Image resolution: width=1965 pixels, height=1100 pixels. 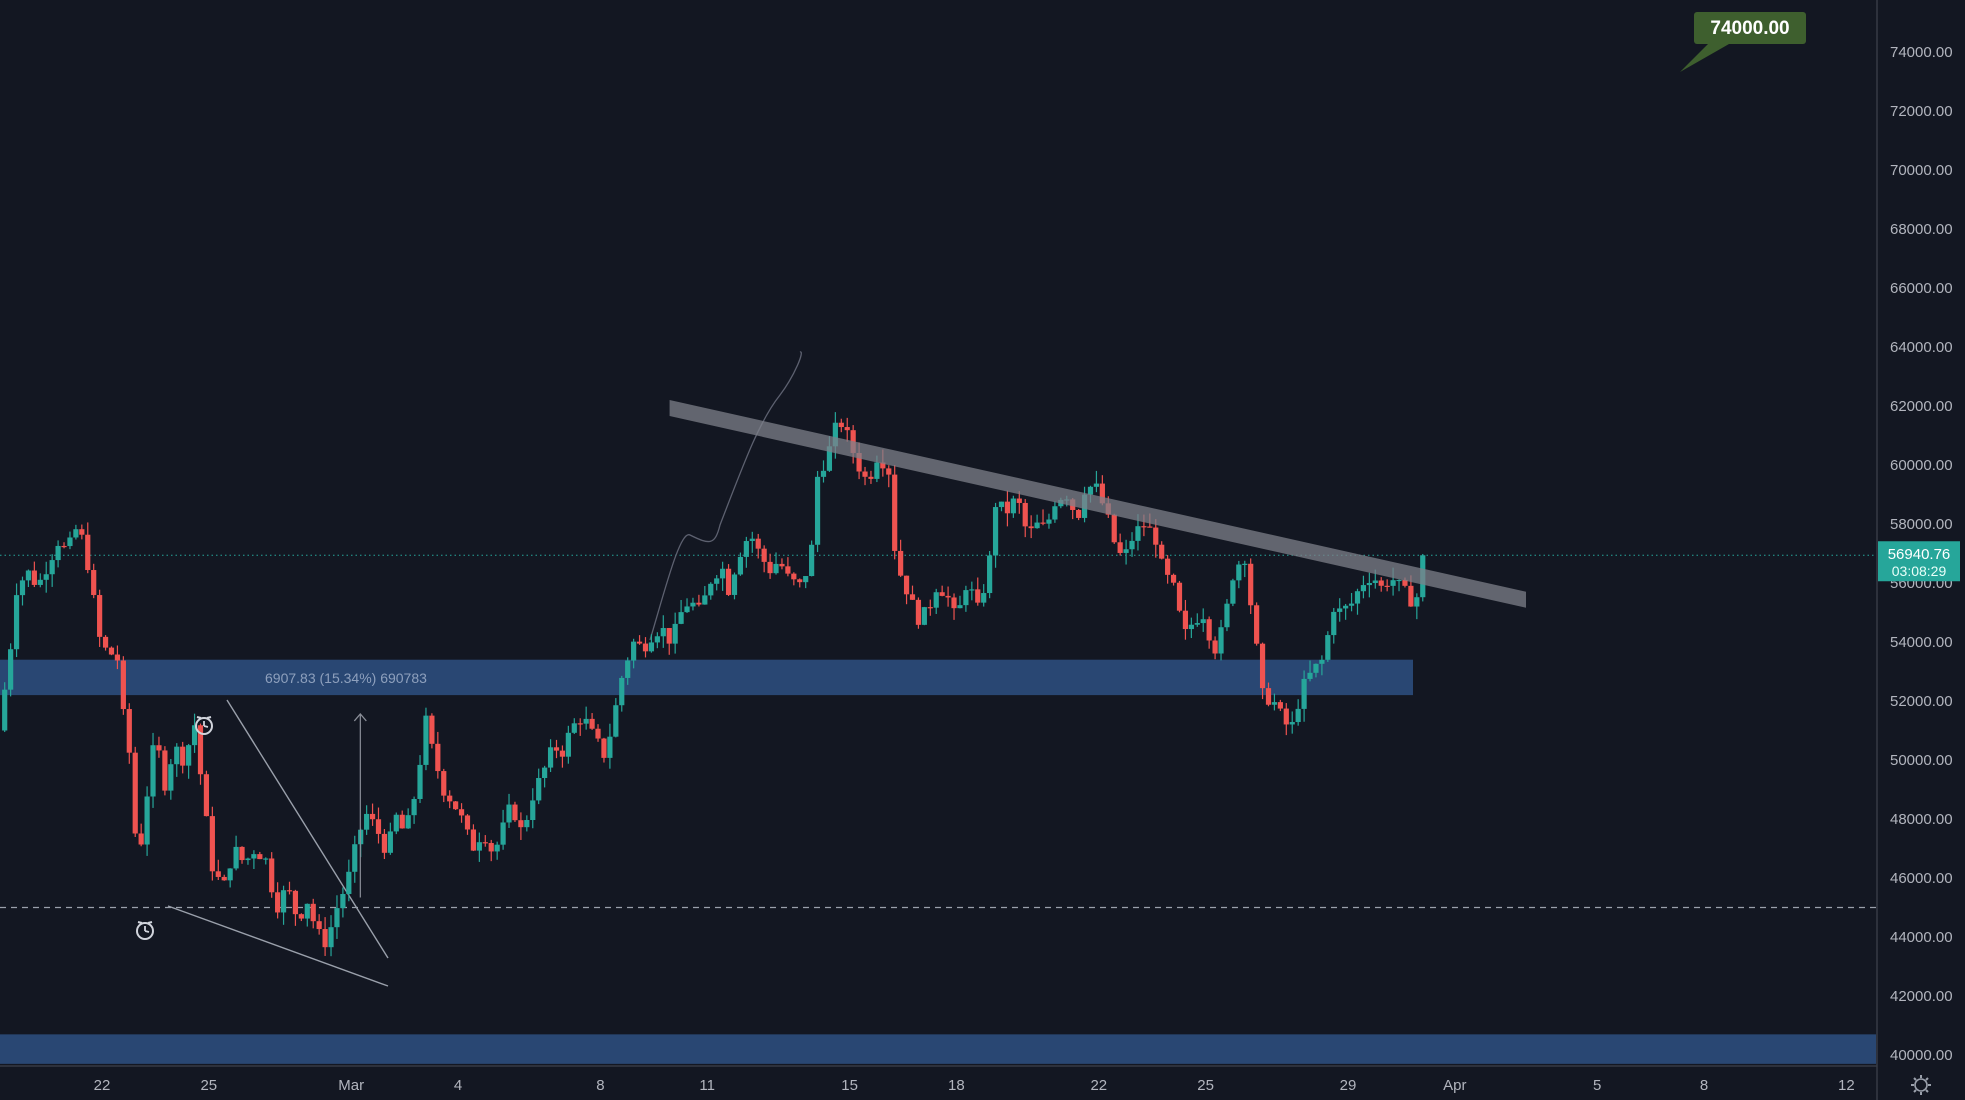 What do you see at coordinates (278, 946) in the screenshot?
I see `wedge-lower-line` at bounding box center [278, 946].